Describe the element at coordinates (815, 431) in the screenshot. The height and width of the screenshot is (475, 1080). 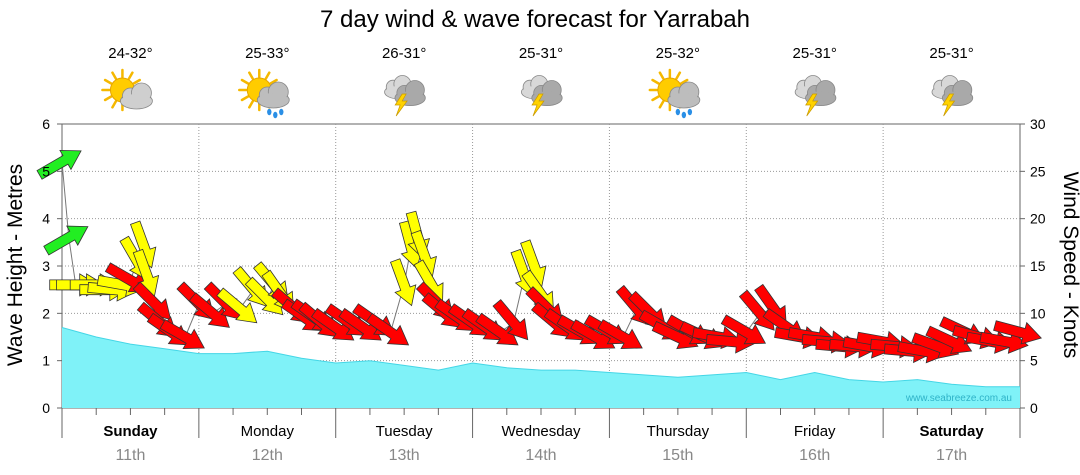
I see `day-name-label: Friday` at that location.